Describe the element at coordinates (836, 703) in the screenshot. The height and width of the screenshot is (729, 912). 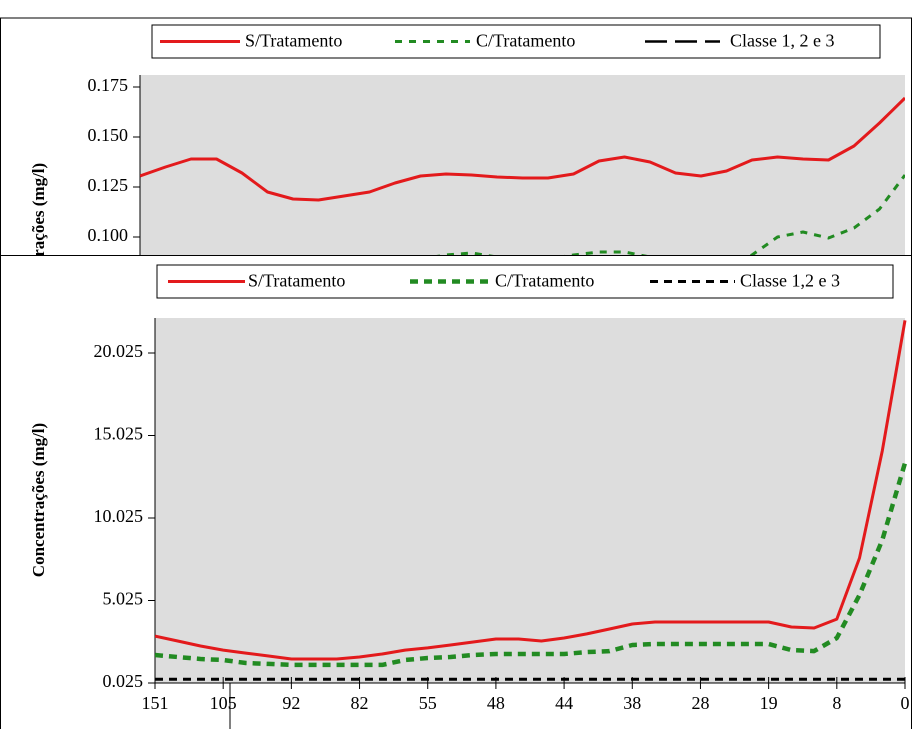
I see `x-tick-label: 8` at that location.